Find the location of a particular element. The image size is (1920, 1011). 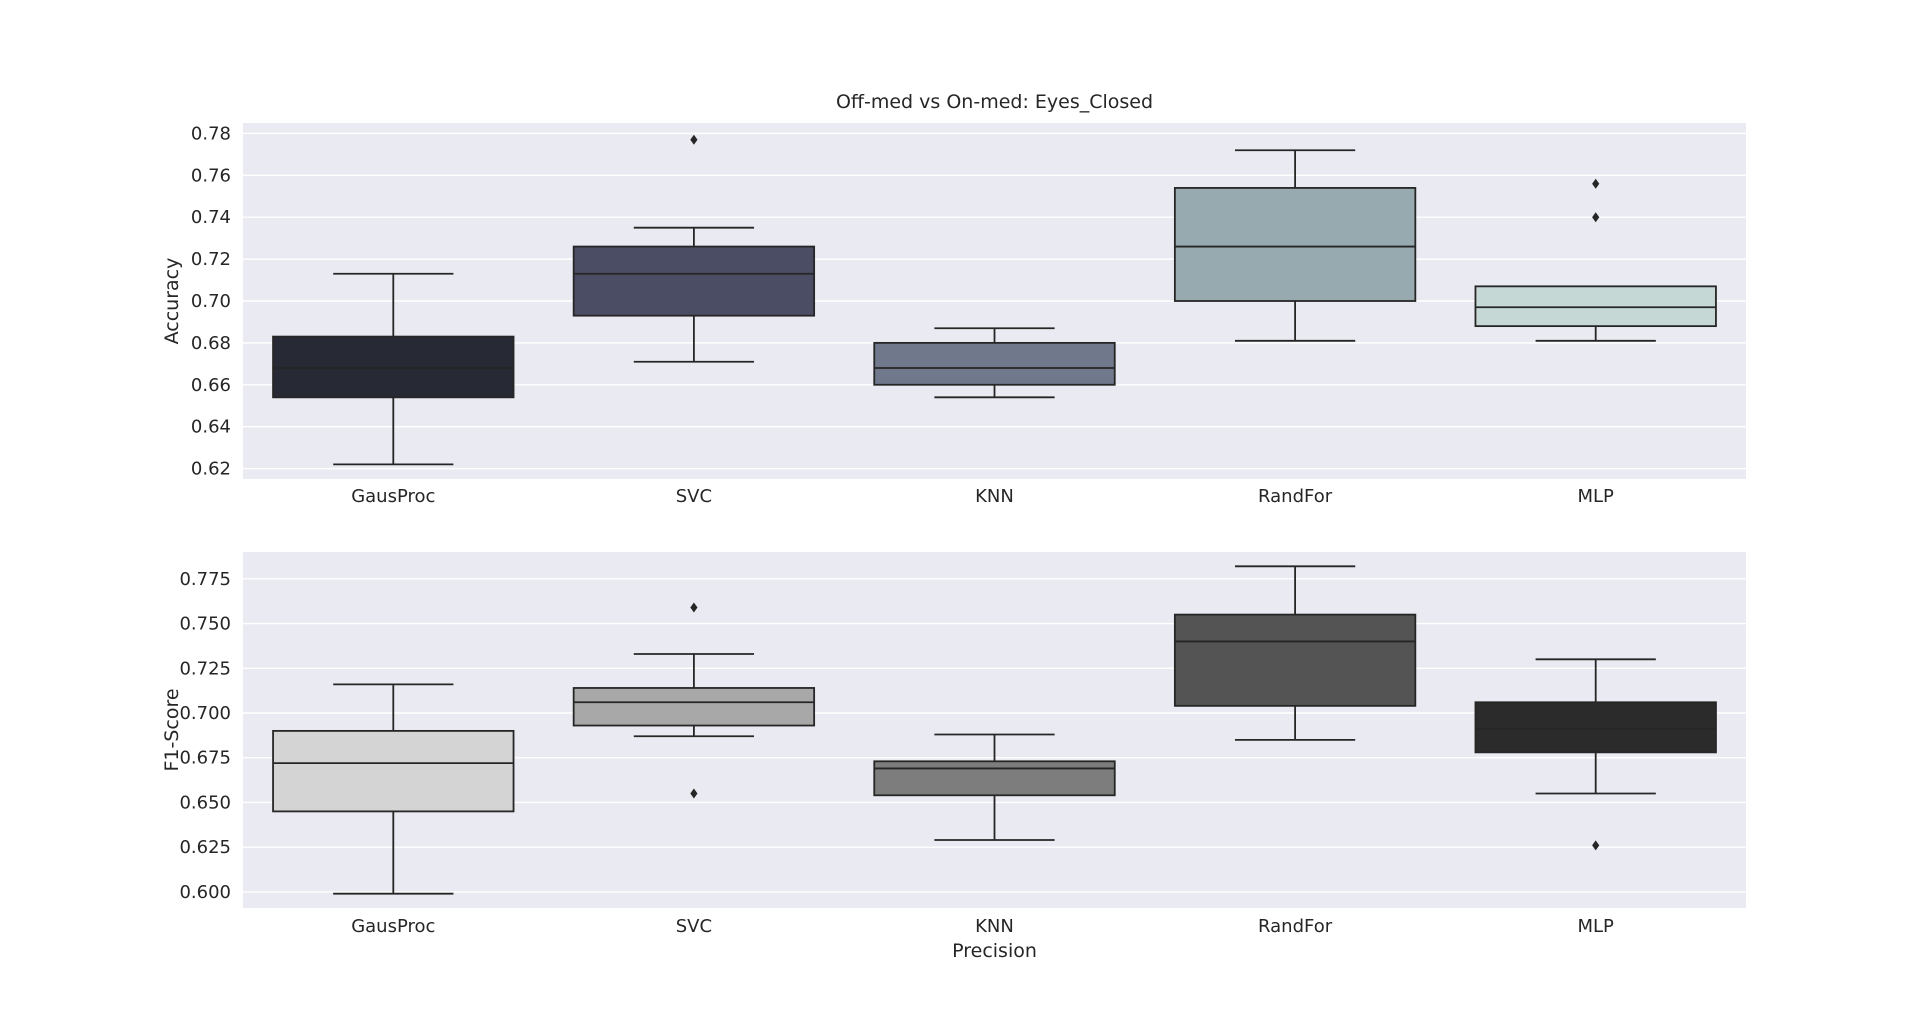

y-tick-label: 0.775 is located at coordinates (205, 579).